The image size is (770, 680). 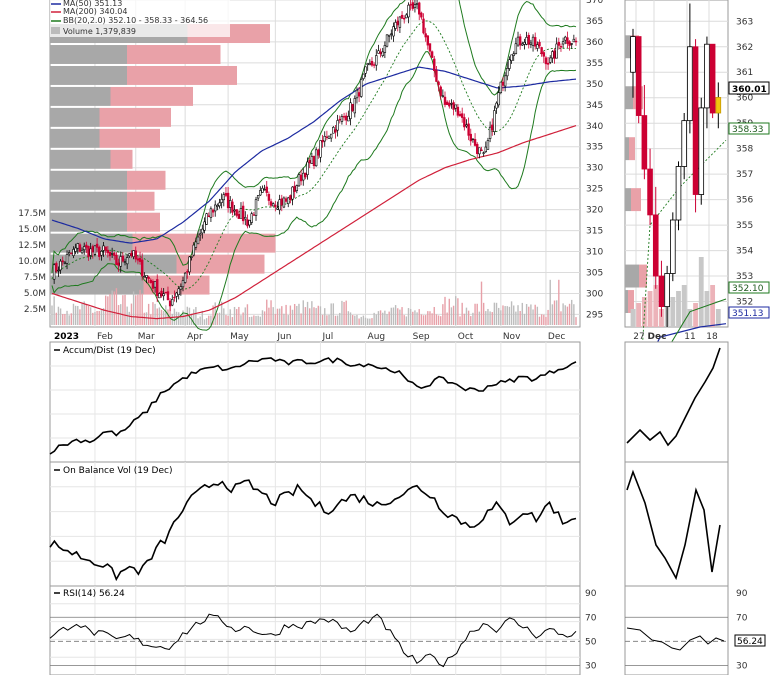 What do you see at coordinates (744, 162) in the screenshot?
I see `zoom-price-axis: 352353354355356357358359360361362363` at bounding box center [744, 162].